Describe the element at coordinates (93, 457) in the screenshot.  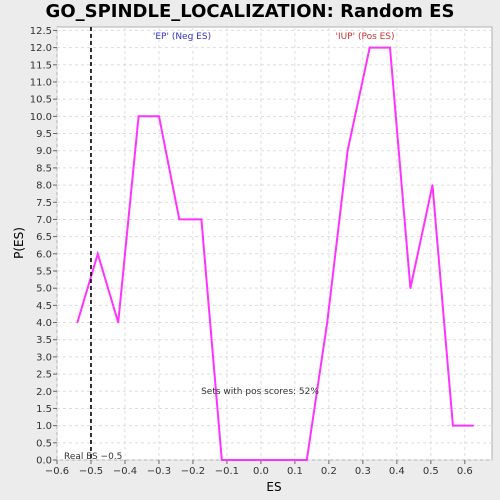
I see `real-es-label: Real ES −0.5` at that location.